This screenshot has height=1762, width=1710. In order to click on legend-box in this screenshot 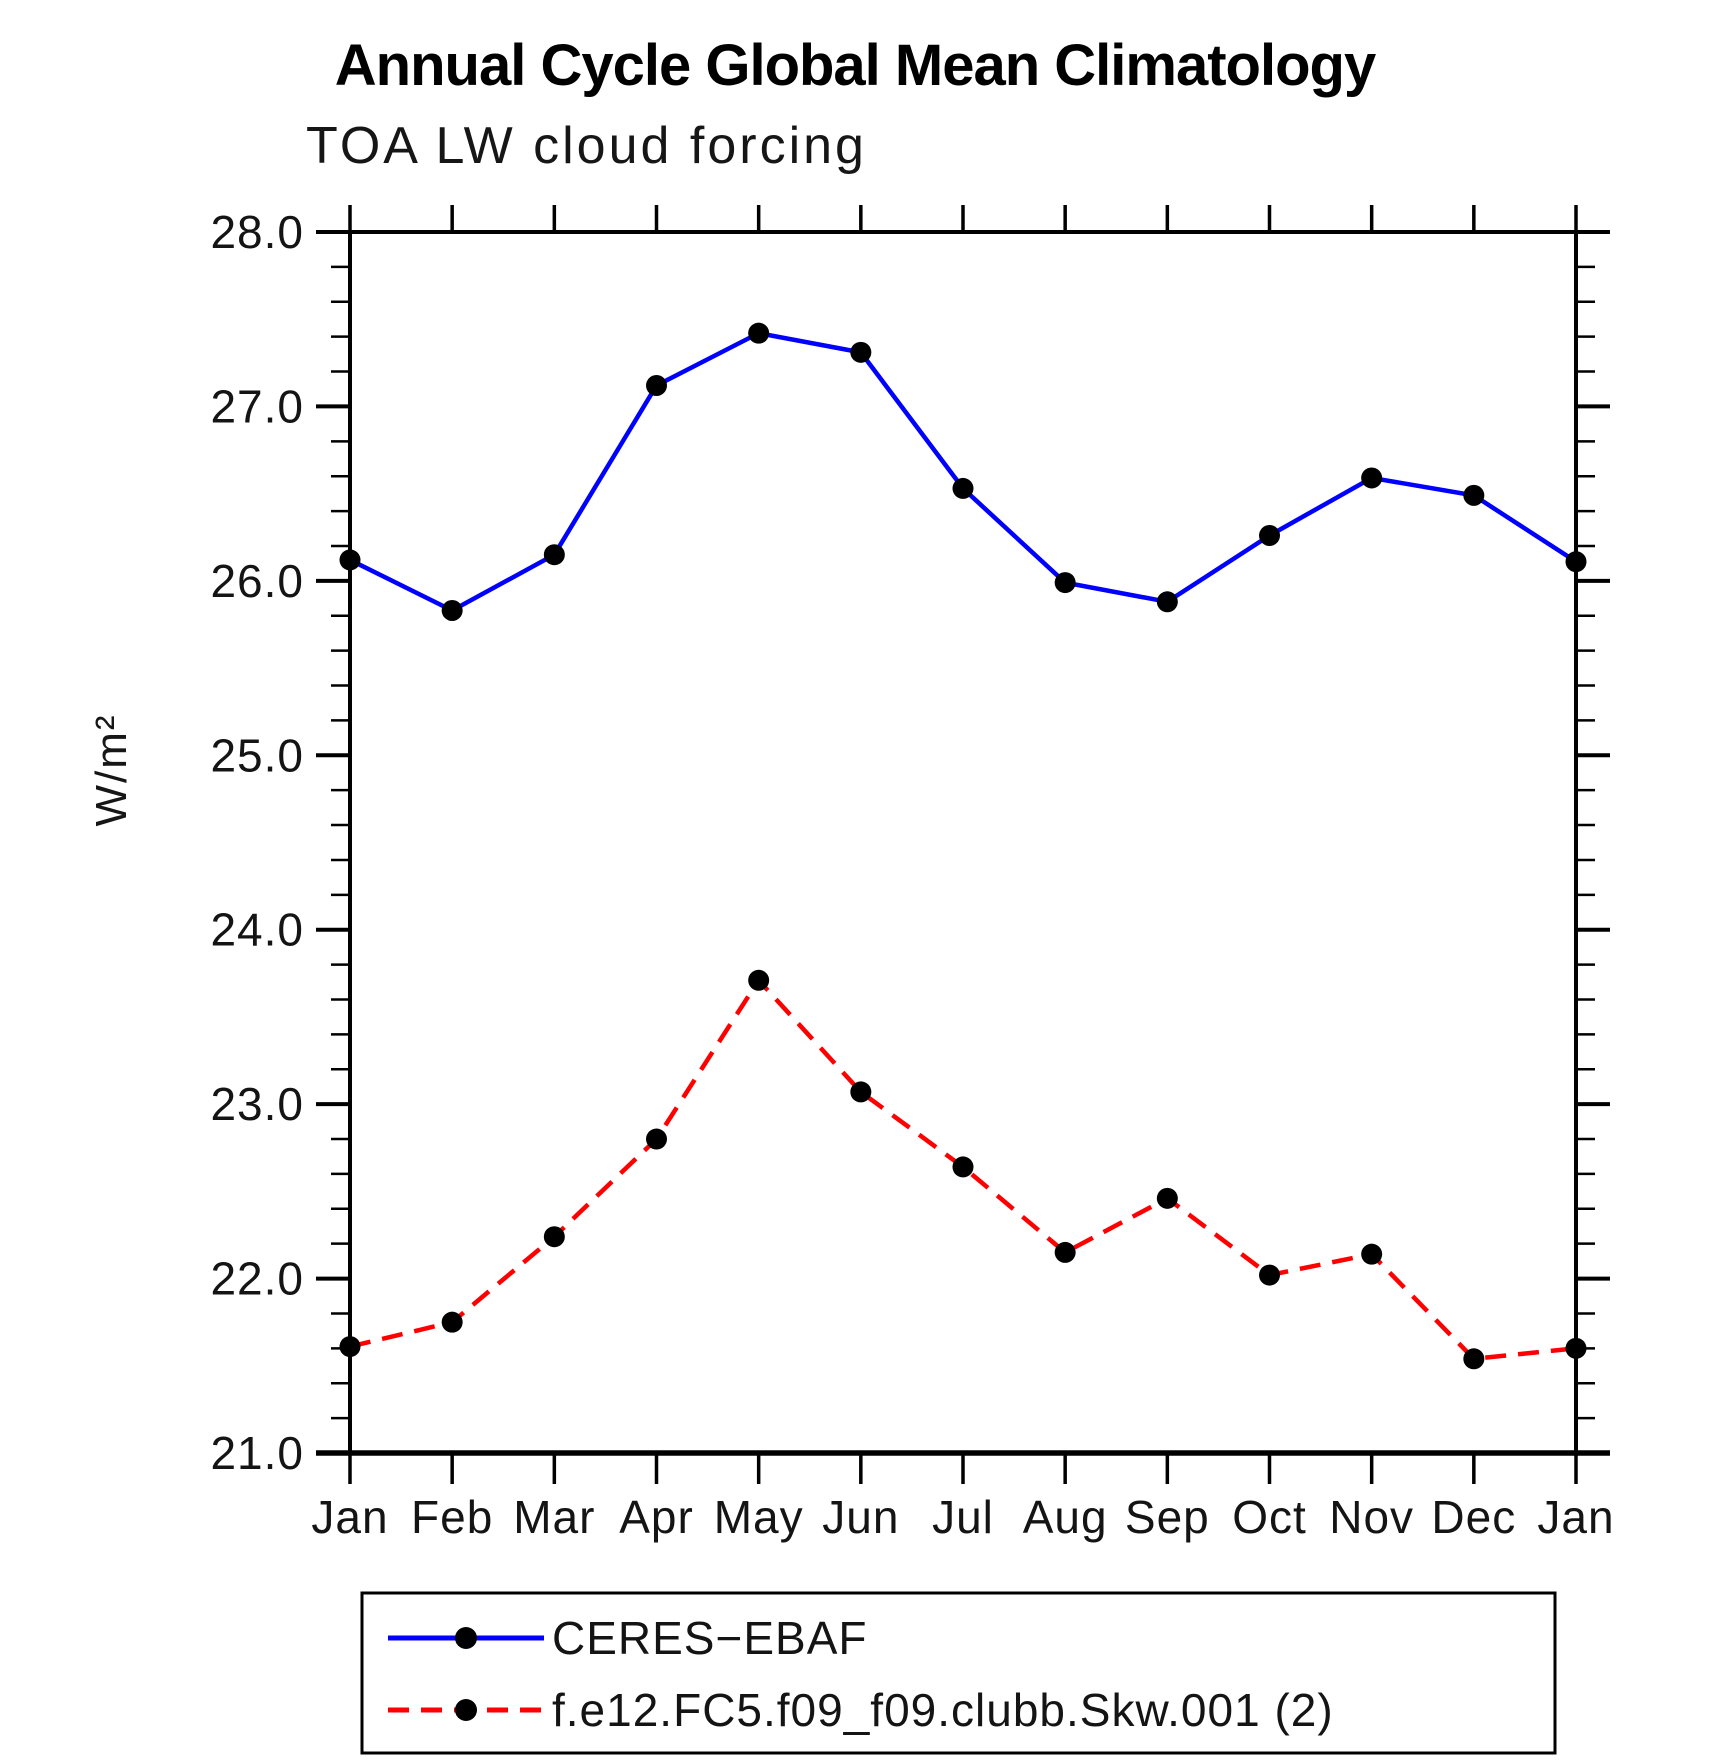, I will do `click(958, 1673)`.